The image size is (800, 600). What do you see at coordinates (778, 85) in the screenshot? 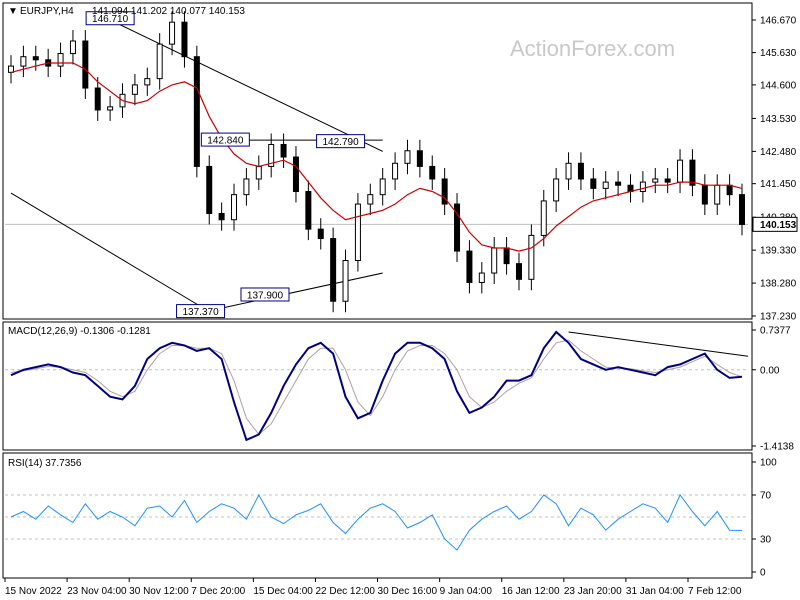
I see `price-tick-label: 144.600` at bounding box center [778, 85].